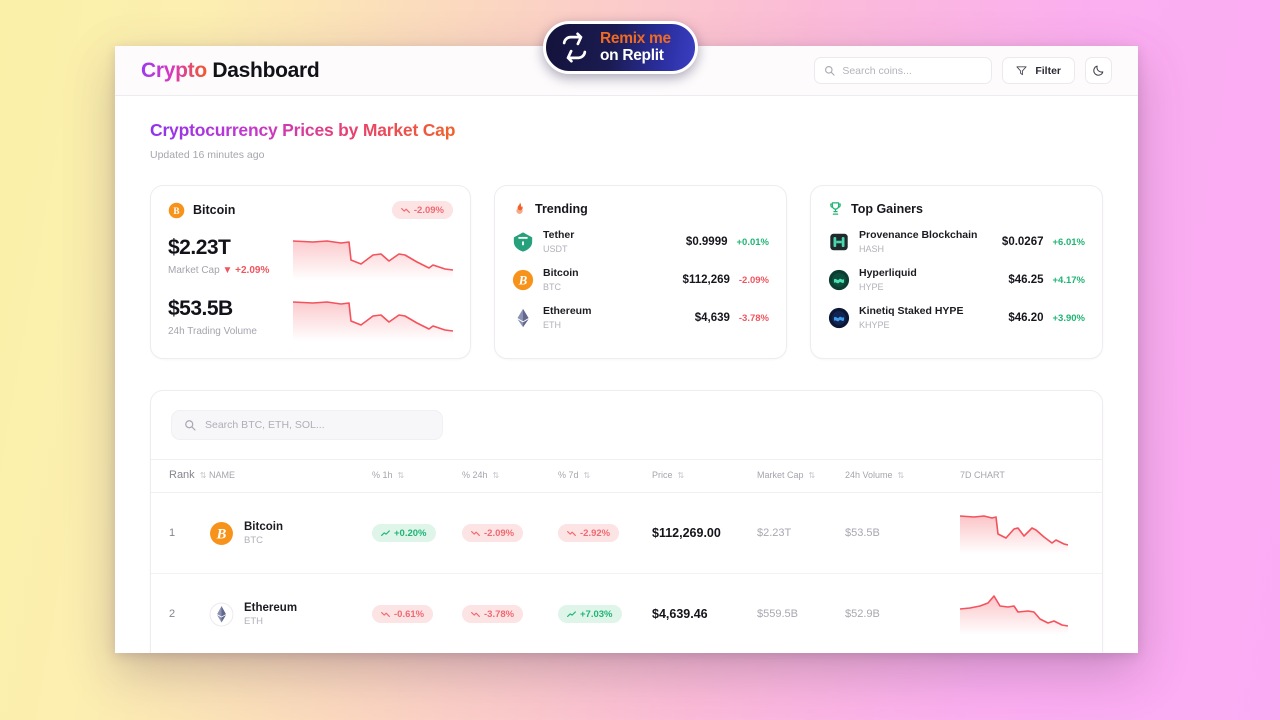  Describe the element at coordinates (385, 533) in the screenshot. I see `trend-up-icon` at that location.